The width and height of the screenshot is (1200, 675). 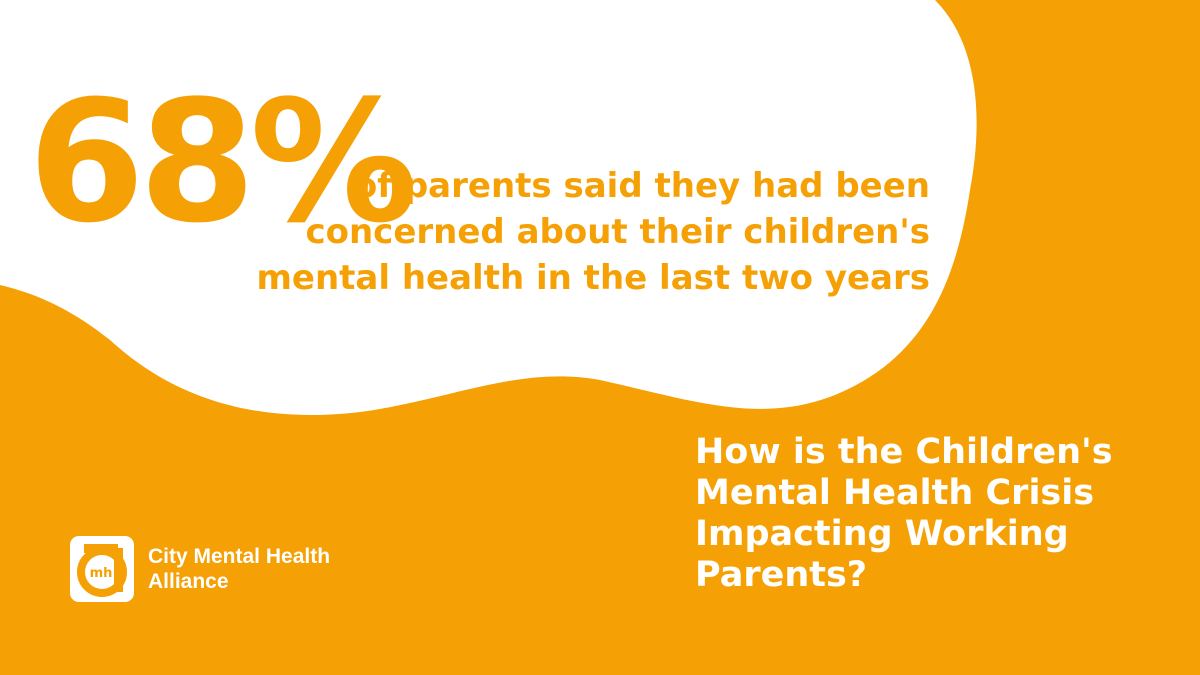 I want to click on stat-value: 68%, so click(x=223, y=162).